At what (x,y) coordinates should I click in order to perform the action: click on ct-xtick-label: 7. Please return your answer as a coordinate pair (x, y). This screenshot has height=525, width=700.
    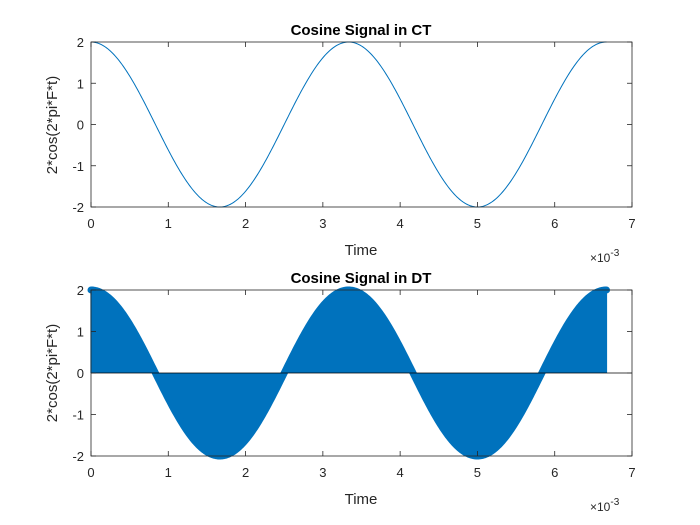
    Looking at the image, I should click on (631, 223).